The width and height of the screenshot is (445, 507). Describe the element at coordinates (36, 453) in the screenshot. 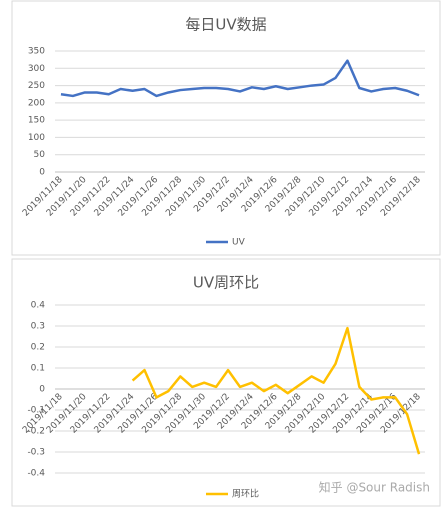

I see `y-tick-label: -0.3` at that location.